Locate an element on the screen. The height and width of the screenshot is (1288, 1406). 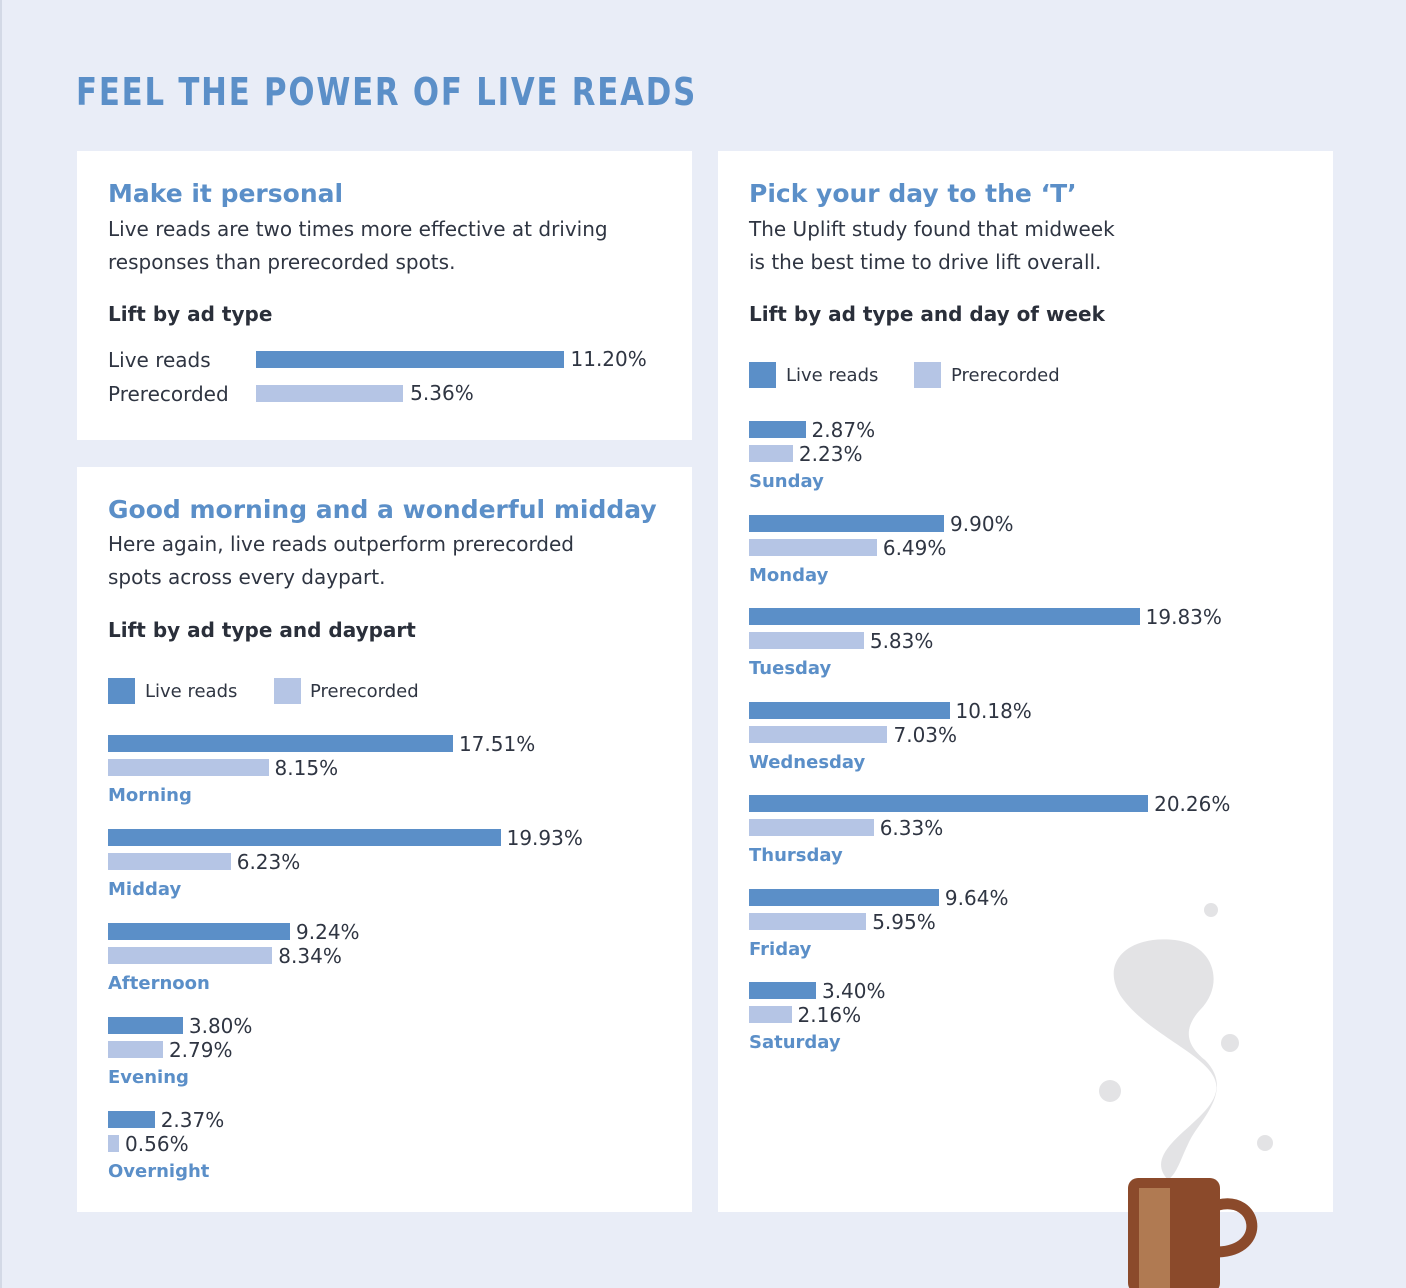
card-title: Good morning and a wonderful midday is located at coordinates (382, 509).